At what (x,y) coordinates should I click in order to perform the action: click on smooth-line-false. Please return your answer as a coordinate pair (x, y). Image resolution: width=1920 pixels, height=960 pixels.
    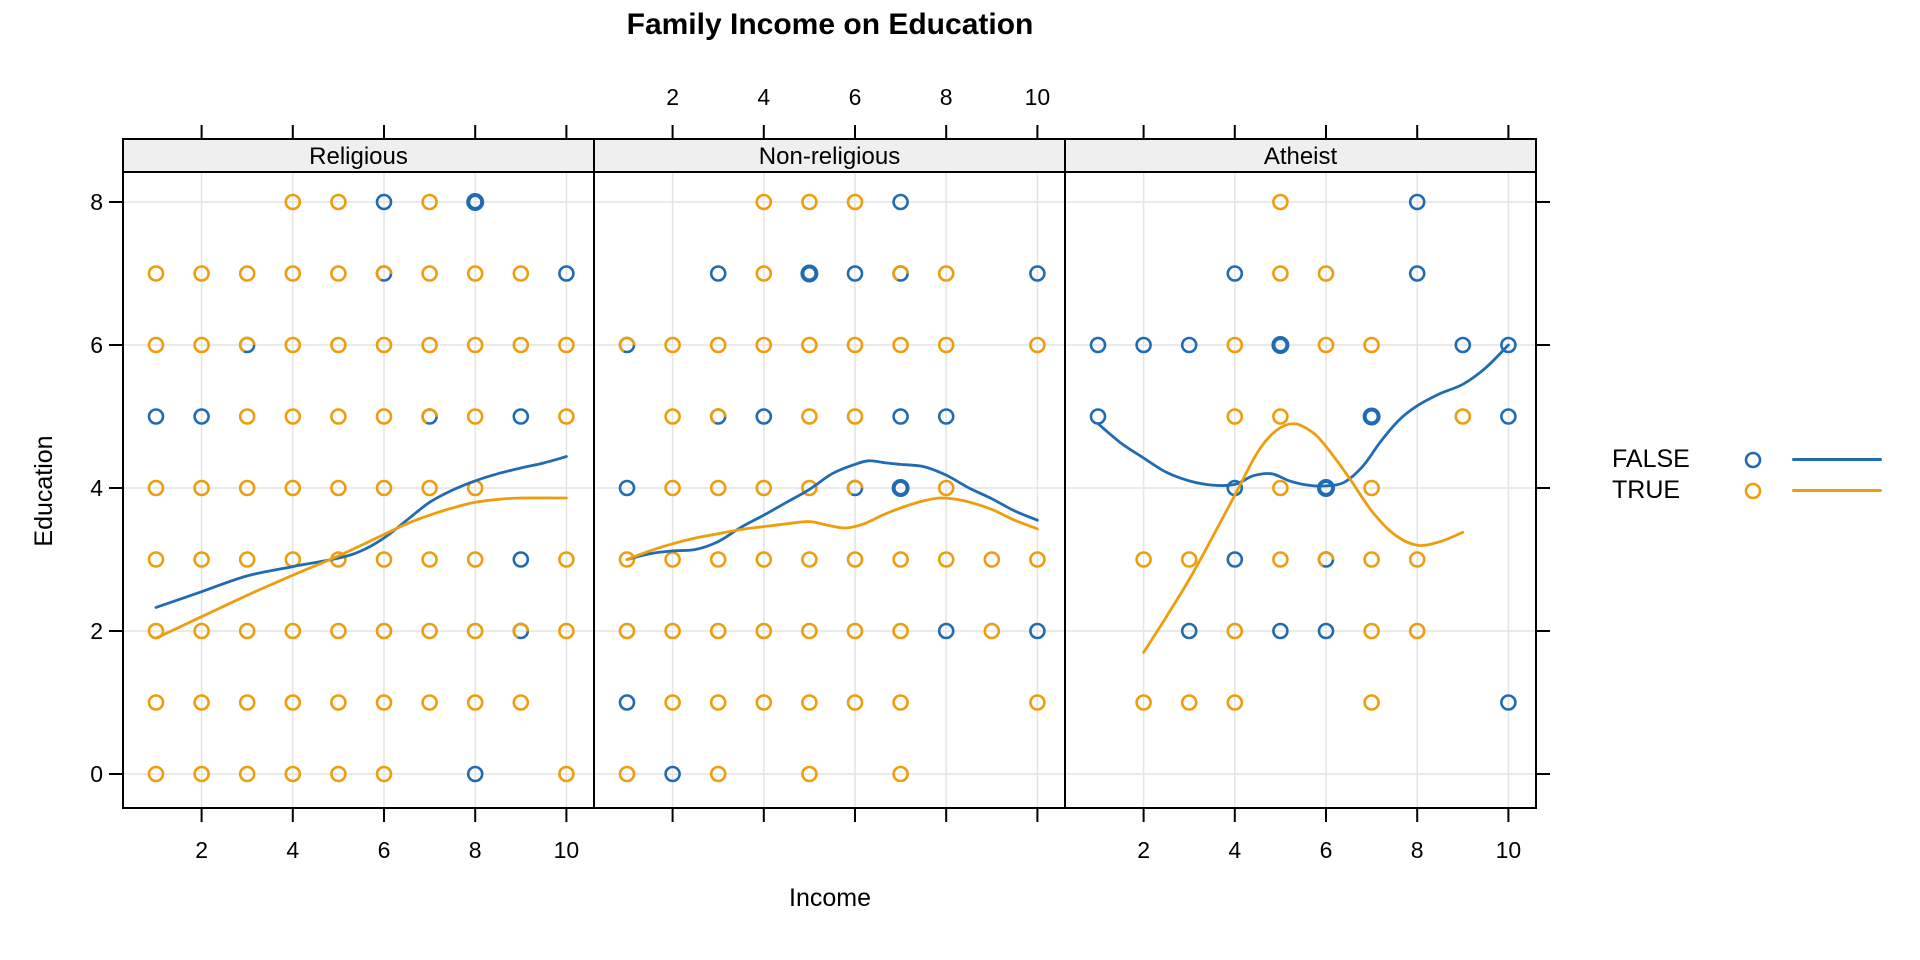
    Looking at the image, I should click on (361, 532).